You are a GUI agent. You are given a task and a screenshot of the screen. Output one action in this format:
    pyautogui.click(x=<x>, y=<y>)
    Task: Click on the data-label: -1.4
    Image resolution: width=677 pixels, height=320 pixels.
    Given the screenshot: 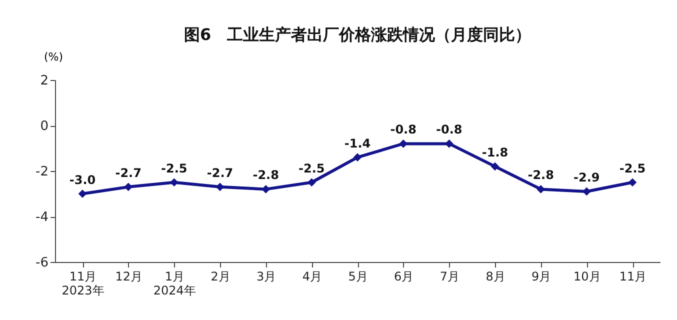 What is the action you would take?
    pyautogui.click(x=357, y=143)
    